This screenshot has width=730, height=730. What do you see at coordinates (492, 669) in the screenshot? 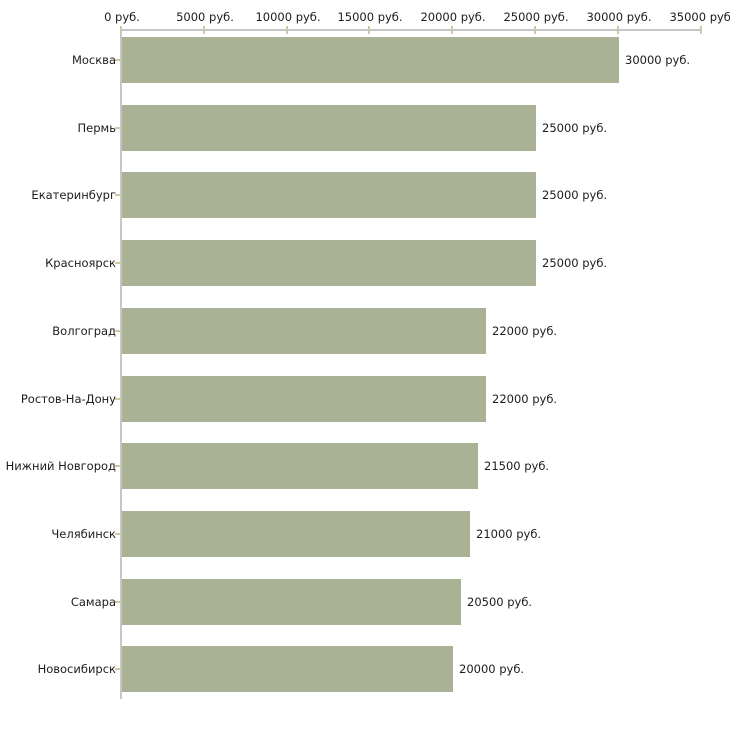
I see `value-label: 20000 руб.` at bounding box center [492, 669].